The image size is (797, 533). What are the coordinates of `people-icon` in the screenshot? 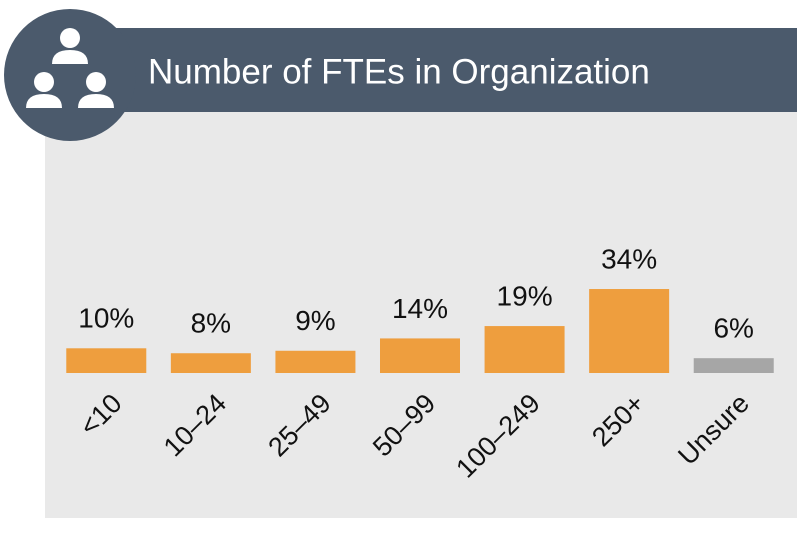 It's located at (70, 68).